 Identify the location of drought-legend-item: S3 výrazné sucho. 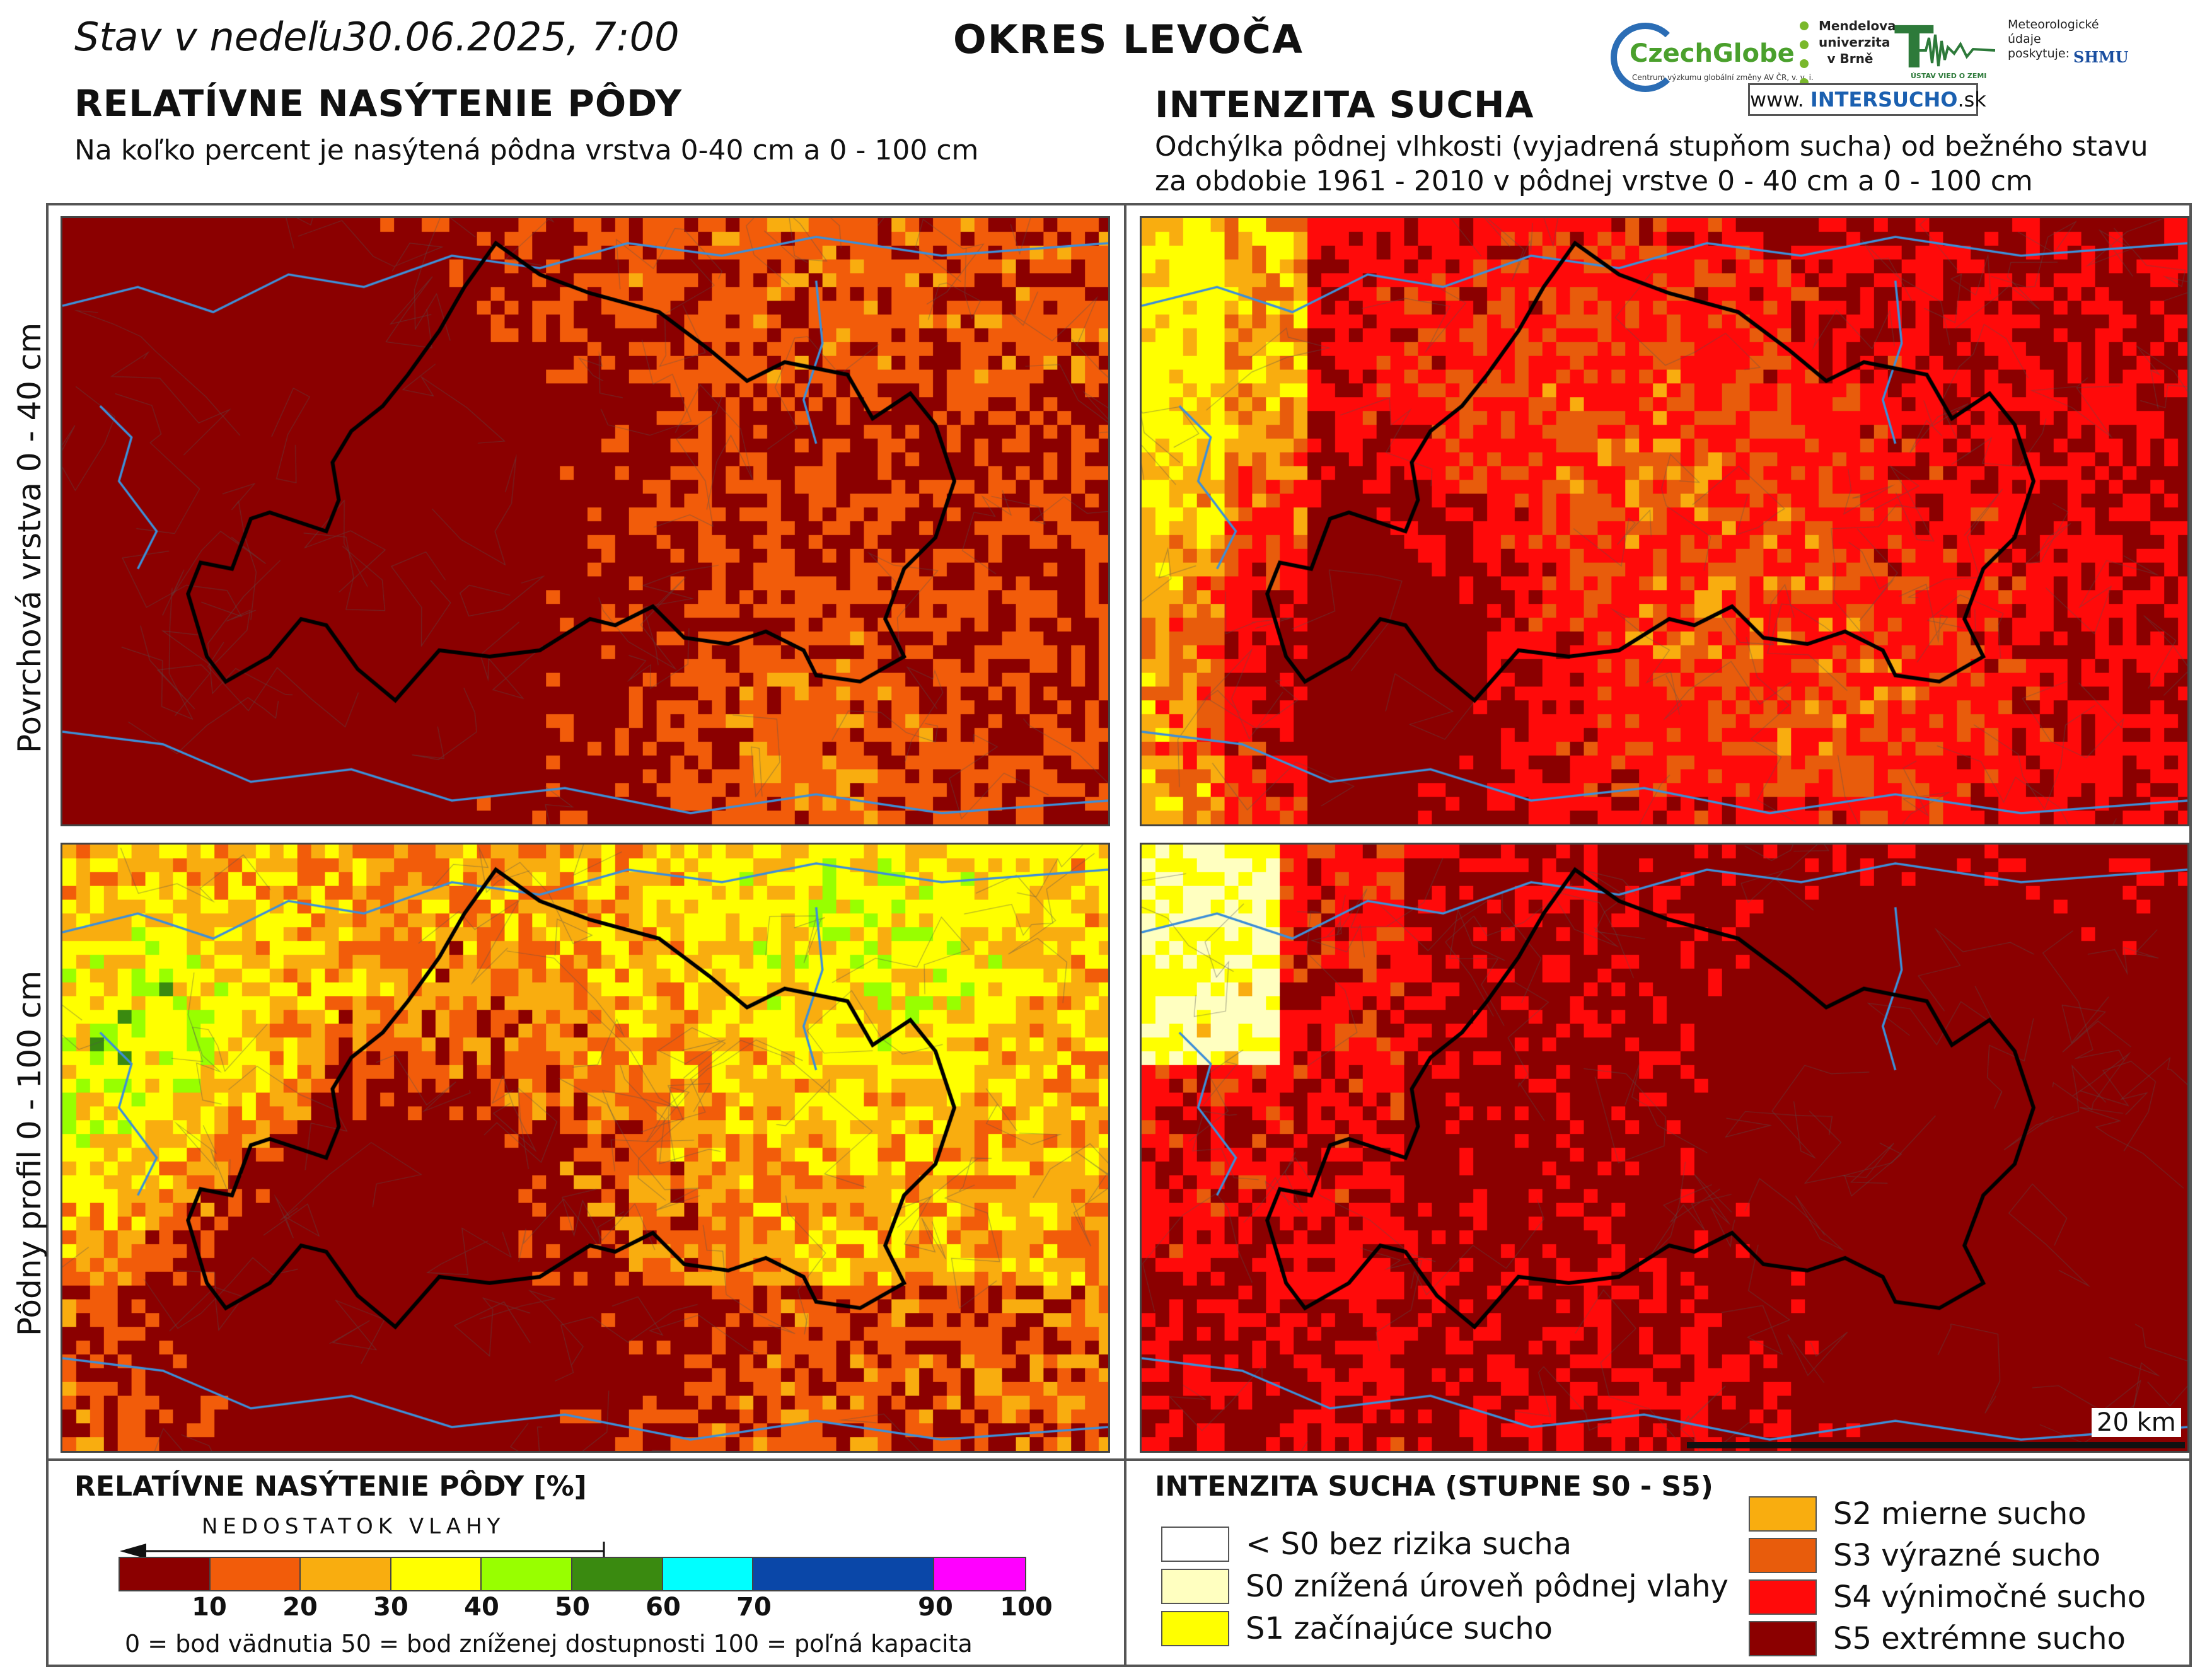
(1924, 1555).